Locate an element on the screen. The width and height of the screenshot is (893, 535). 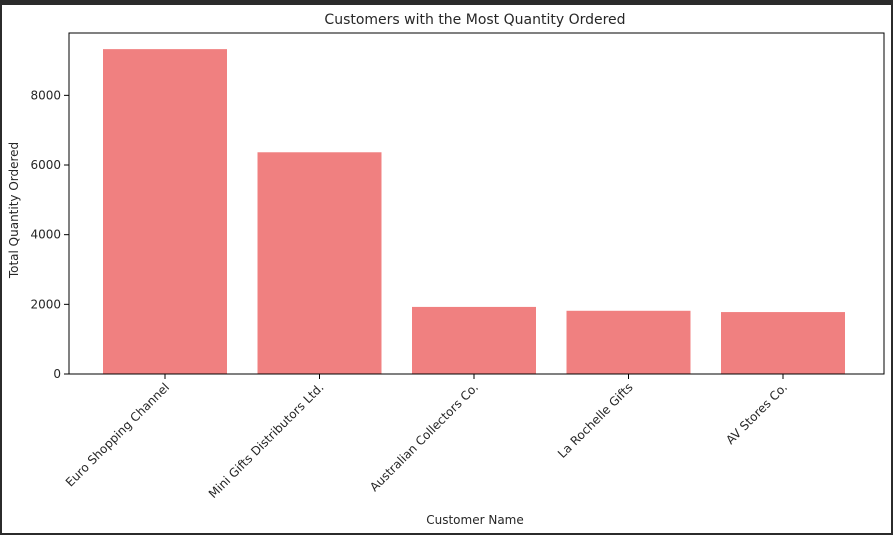
y-tick-label: 4000 is located at coordinates (45, 235).